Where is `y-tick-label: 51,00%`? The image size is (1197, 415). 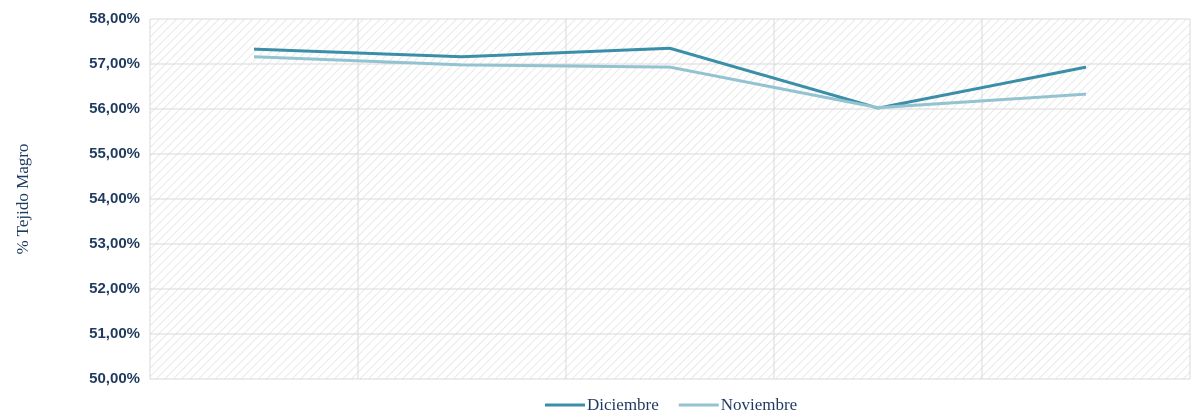
y-tick-label: 51,00% is located at coordinates (114, 333).